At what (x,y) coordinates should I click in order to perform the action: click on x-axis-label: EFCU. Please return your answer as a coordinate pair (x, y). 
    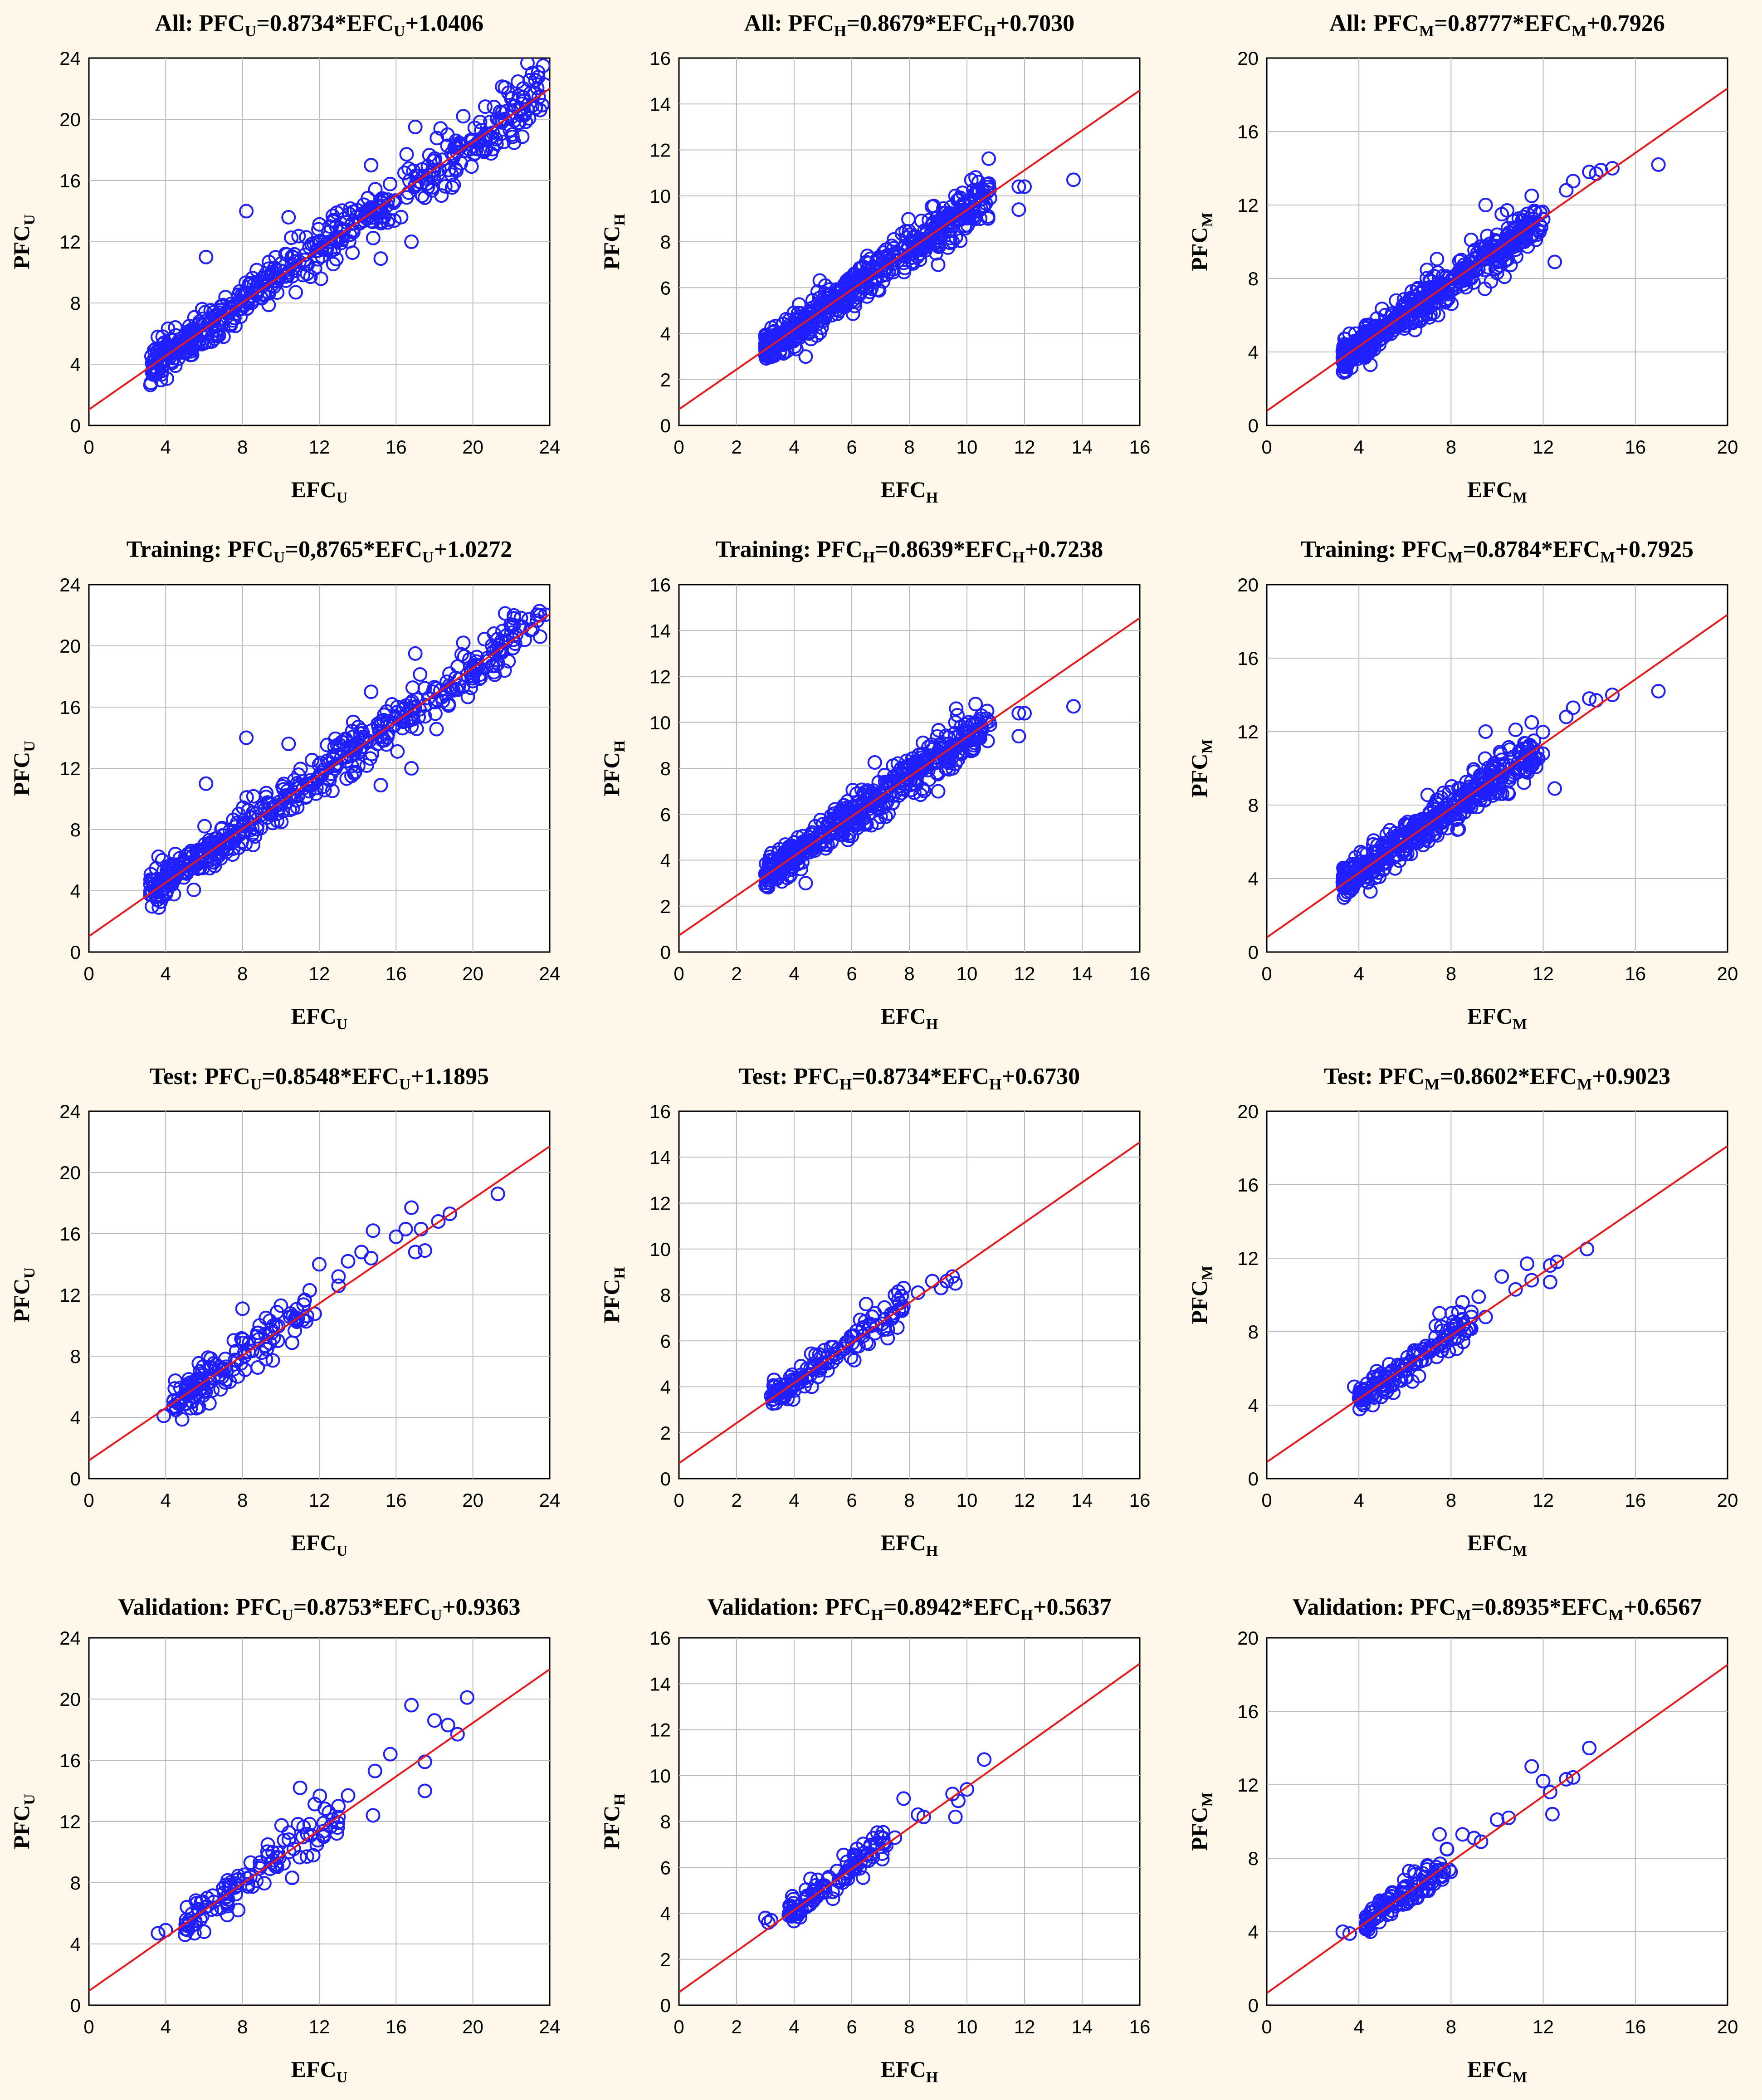
    Looking at the image, I should click on (319, 1018).